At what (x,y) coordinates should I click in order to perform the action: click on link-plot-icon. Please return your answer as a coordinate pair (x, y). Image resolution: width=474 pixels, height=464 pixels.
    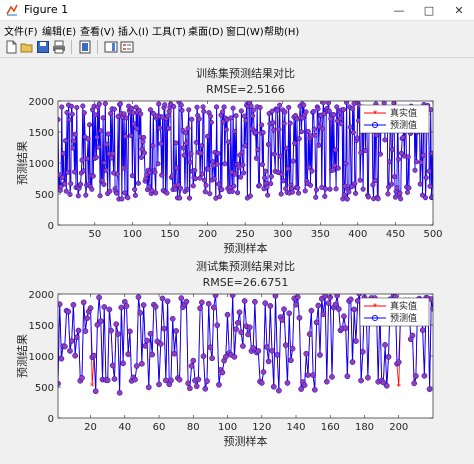
    Looking at the image, I should click on (85, 47).